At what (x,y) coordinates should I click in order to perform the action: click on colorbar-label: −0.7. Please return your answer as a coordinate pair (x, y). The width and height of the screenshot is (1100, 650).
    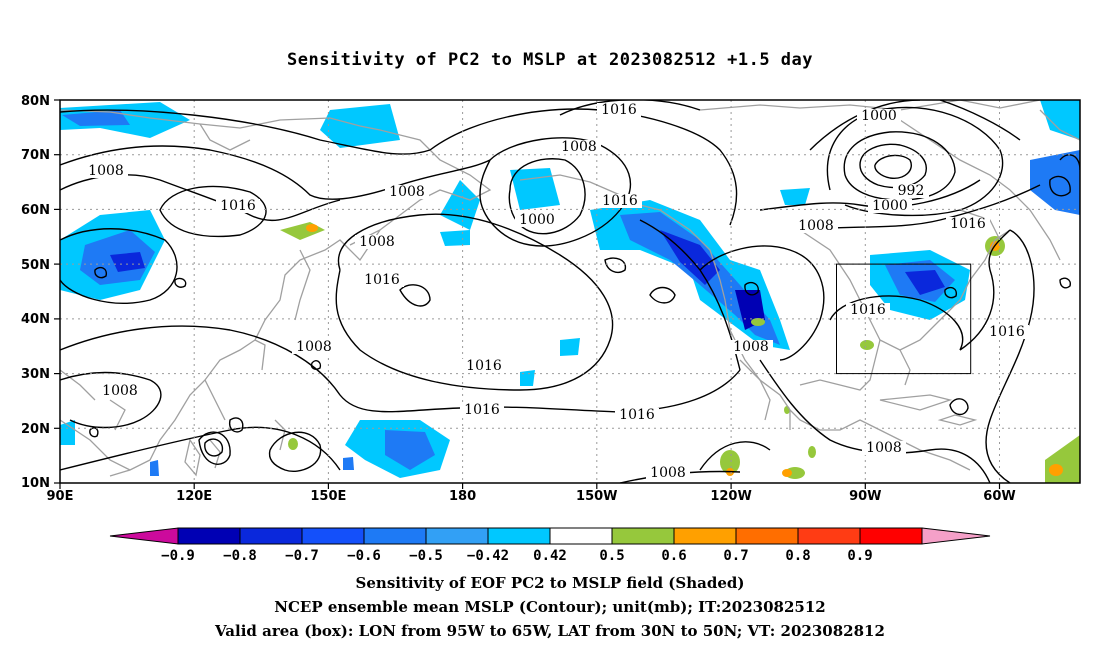
    Looking at the image, I should click on (302, 556).